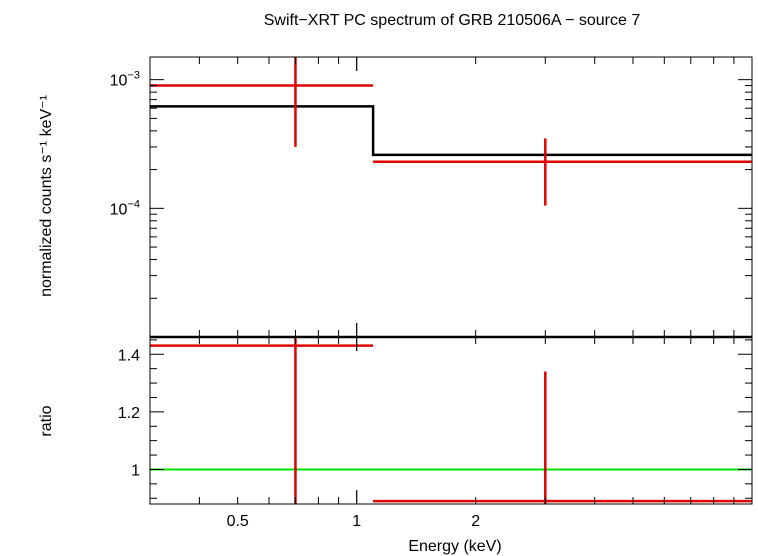 This screenshot has height=556, width=758. Describe the element at coordinates (125, 208) in the screenshot. I see `y-tick-label-spectrum: 10⁻⁴` at that location.